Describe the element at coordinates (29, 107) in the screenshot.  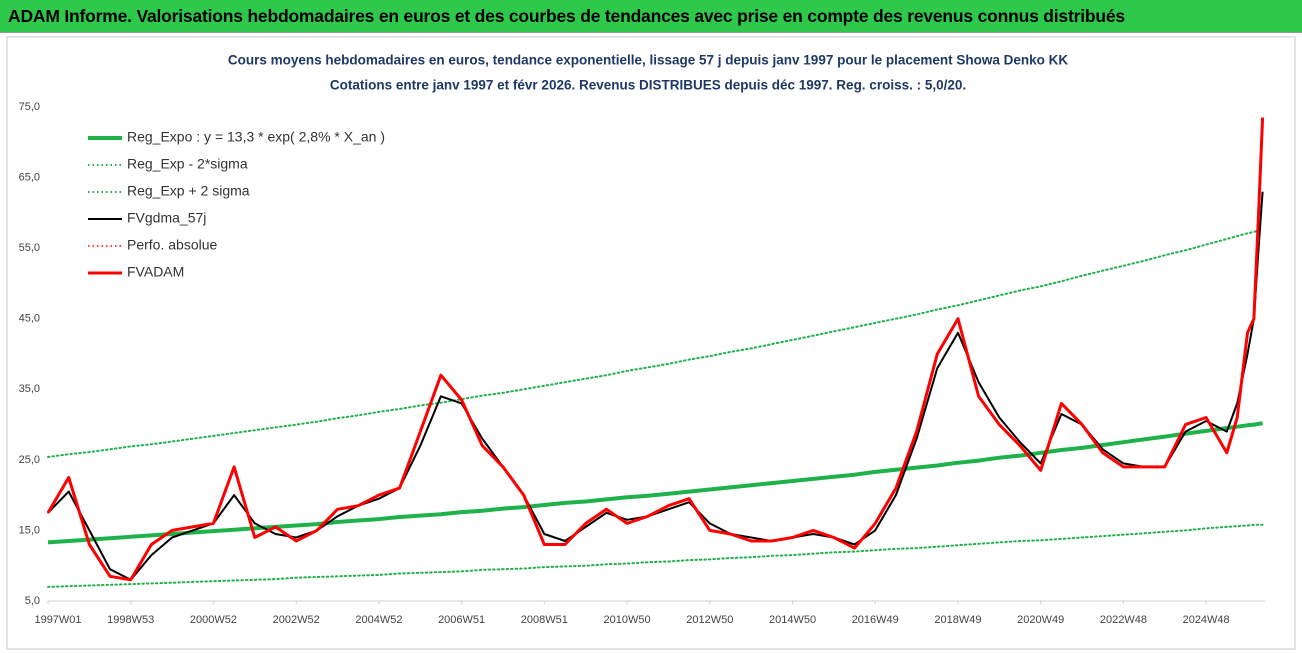
I see `y-tick-label: 75,0` at that location.